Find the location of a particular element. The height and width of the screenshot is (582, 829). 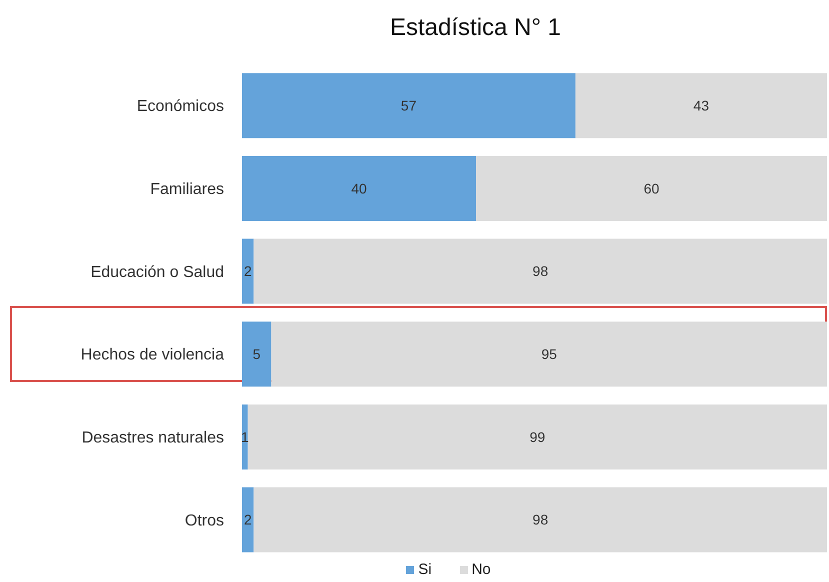

data-label: 5 is located at coordinates (256, 354).